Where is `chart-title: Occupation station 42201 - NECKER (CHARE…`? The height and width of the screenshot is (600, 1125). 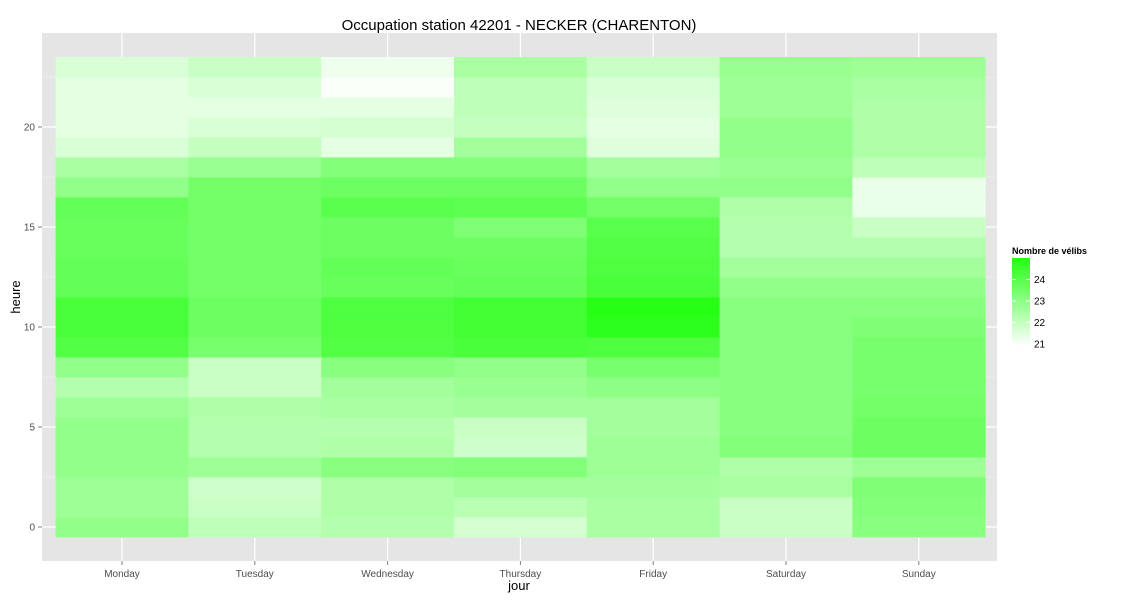 chart-title: Occupation station 42201 - NECKER (CHARE… is located at coordinates (519, 25).